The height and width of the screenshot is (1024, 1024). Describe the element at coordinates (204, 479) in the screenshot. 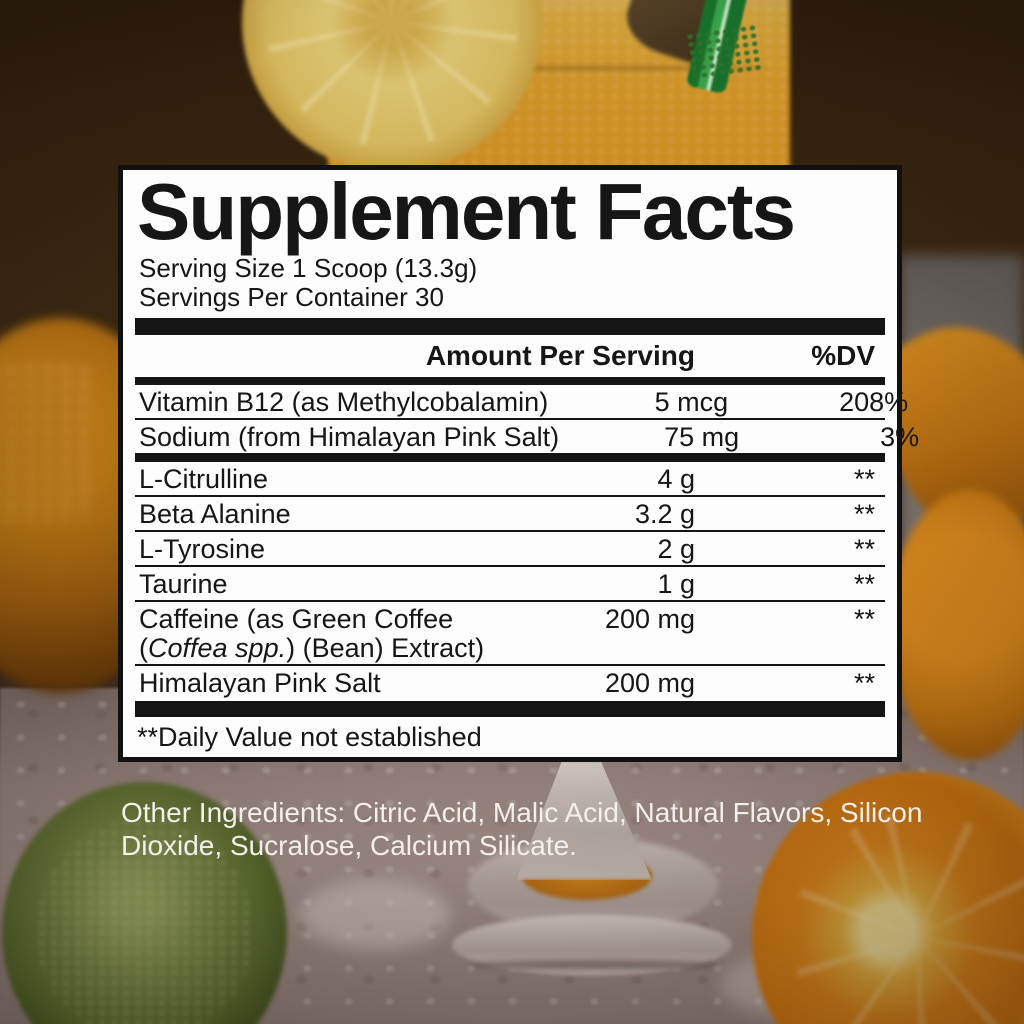

I see `nutrient-name: L-Citrulline` at that location.